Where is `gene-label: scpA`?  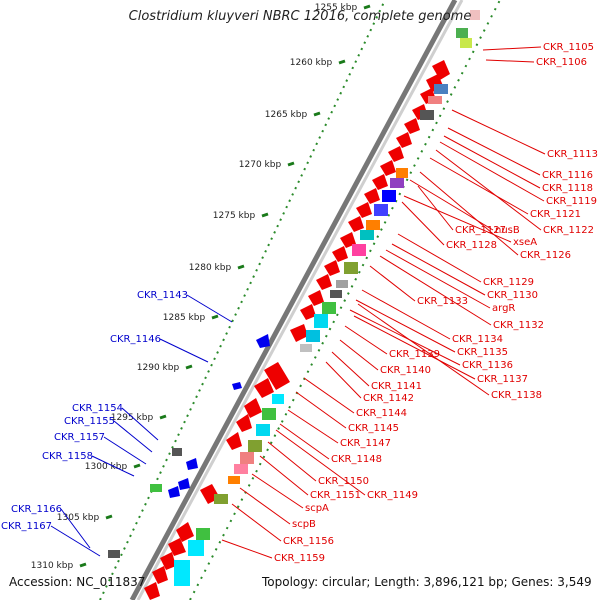 gene-label: scpA is located at coordinates (317, 508).